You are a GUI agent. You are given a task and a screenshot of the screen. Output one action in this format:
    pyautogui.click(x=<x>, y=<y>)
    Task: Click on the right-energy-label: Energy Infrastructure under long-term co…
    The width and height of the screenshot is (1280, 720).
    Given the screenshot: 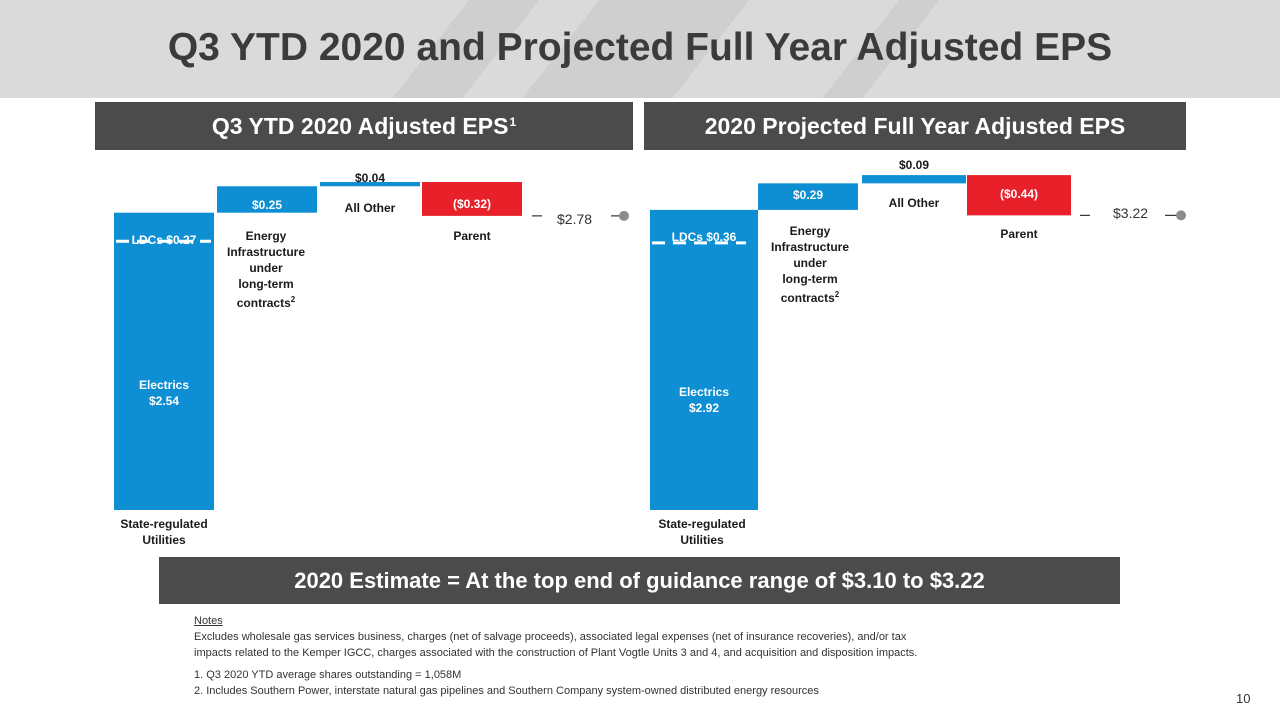 What is the action you would take?
    pyautogui.click(x=810, y=264)
    